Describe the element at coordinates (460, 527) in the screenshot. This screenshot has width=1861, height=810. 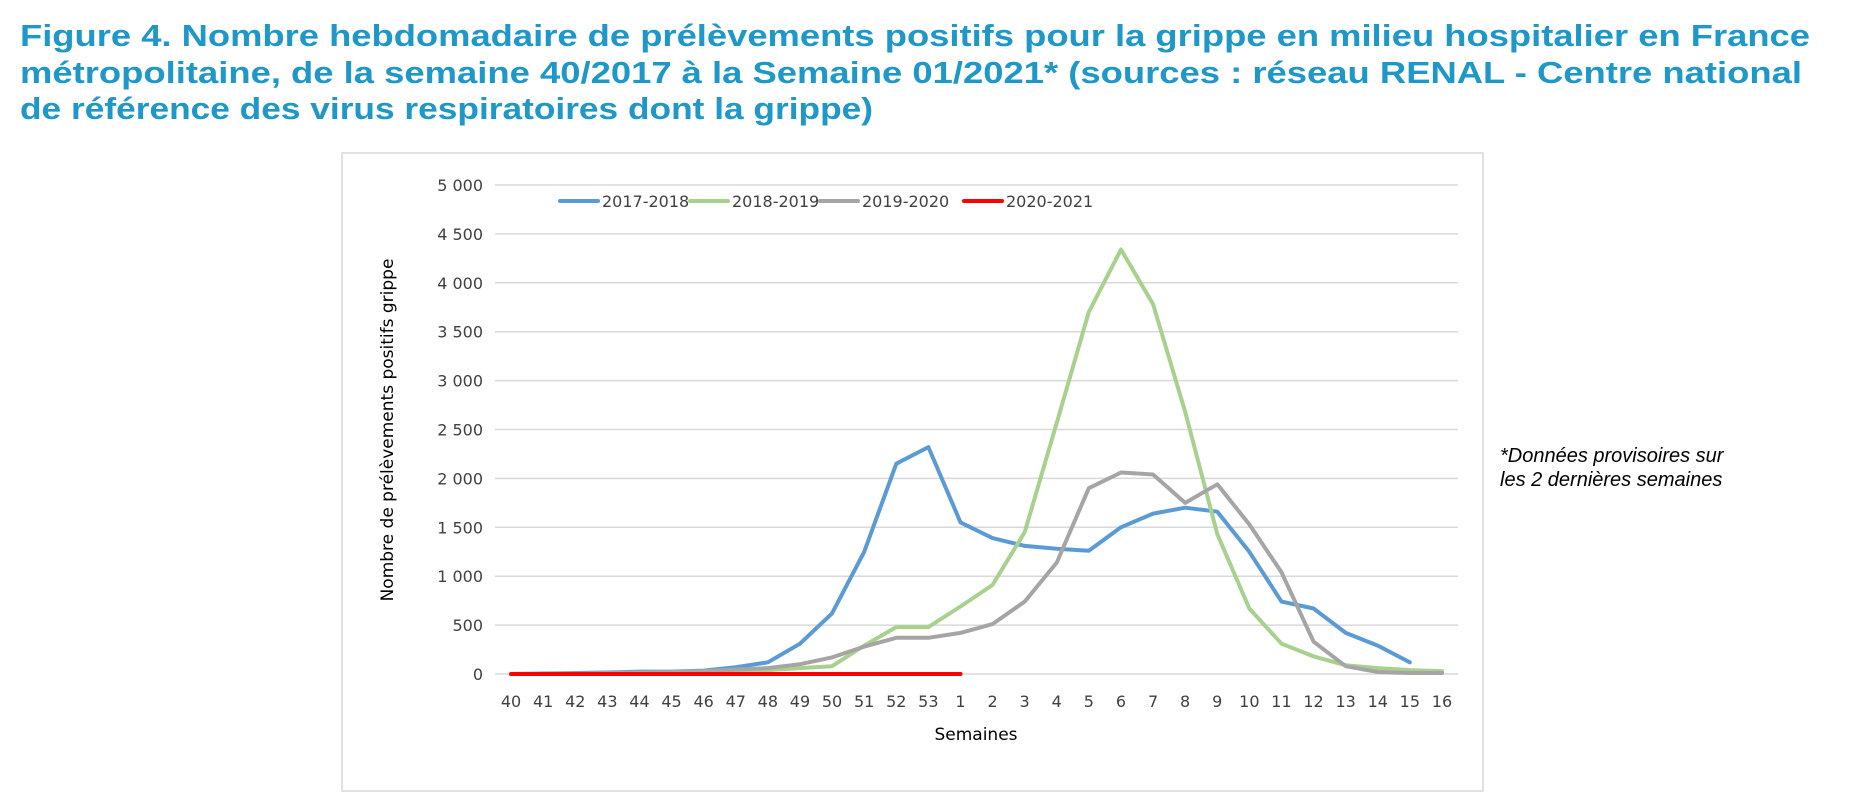
I see `y-tick-label: 1 500` at that location.